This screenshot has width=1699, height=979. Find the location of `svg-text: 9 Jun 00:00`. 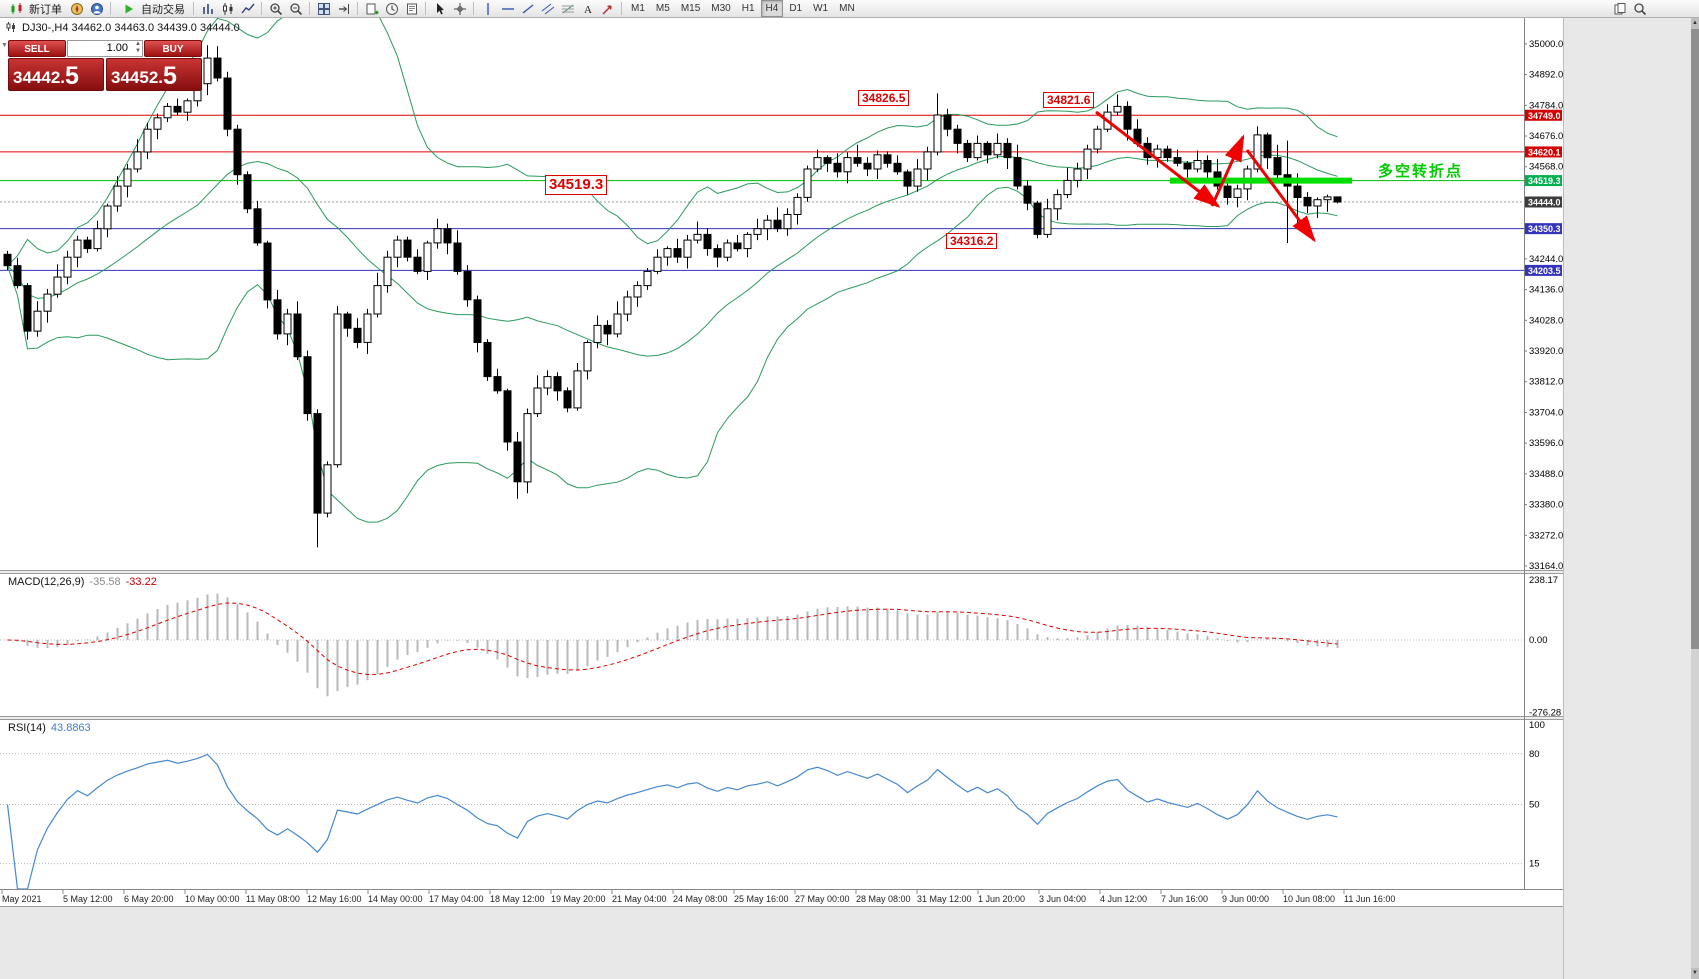

svg-text: 9 Jun 00:00 is located at coordinates (1245, 899).